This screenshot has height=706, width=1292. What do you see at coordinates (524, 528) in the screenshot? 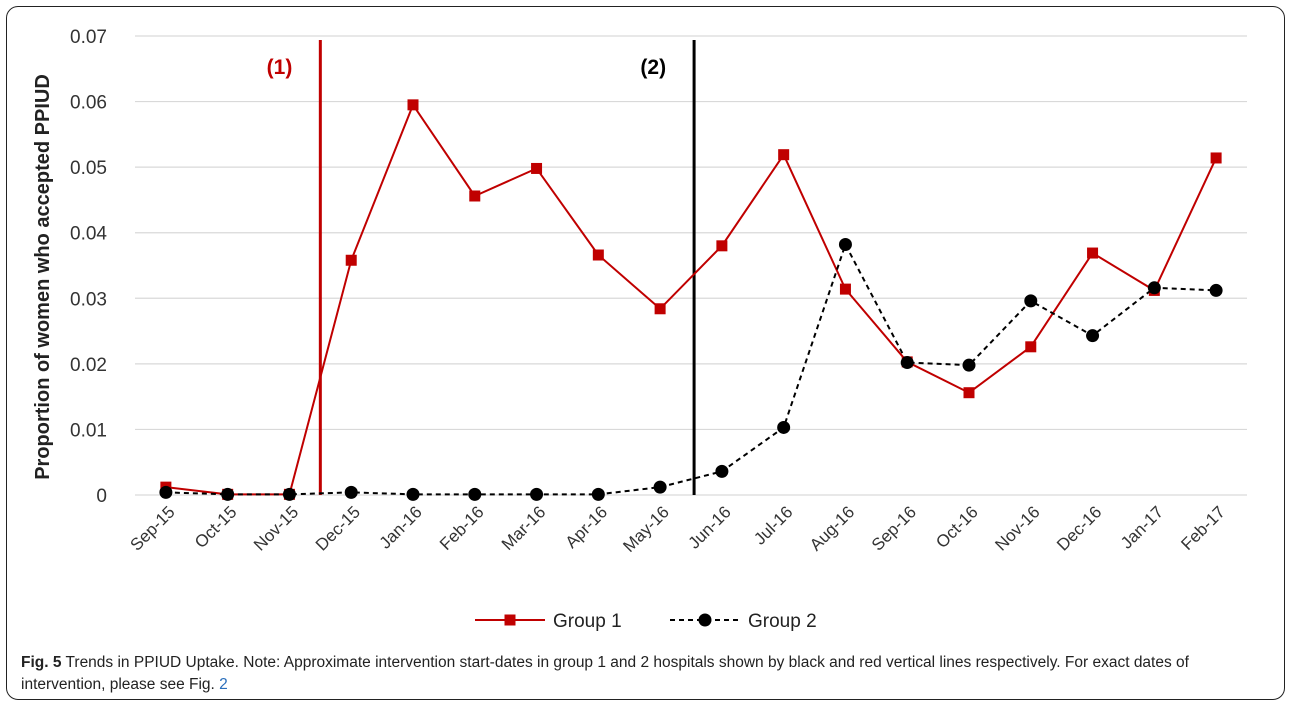
I see `x-tick-label: Mar-16` at bounding box center [524, 528].